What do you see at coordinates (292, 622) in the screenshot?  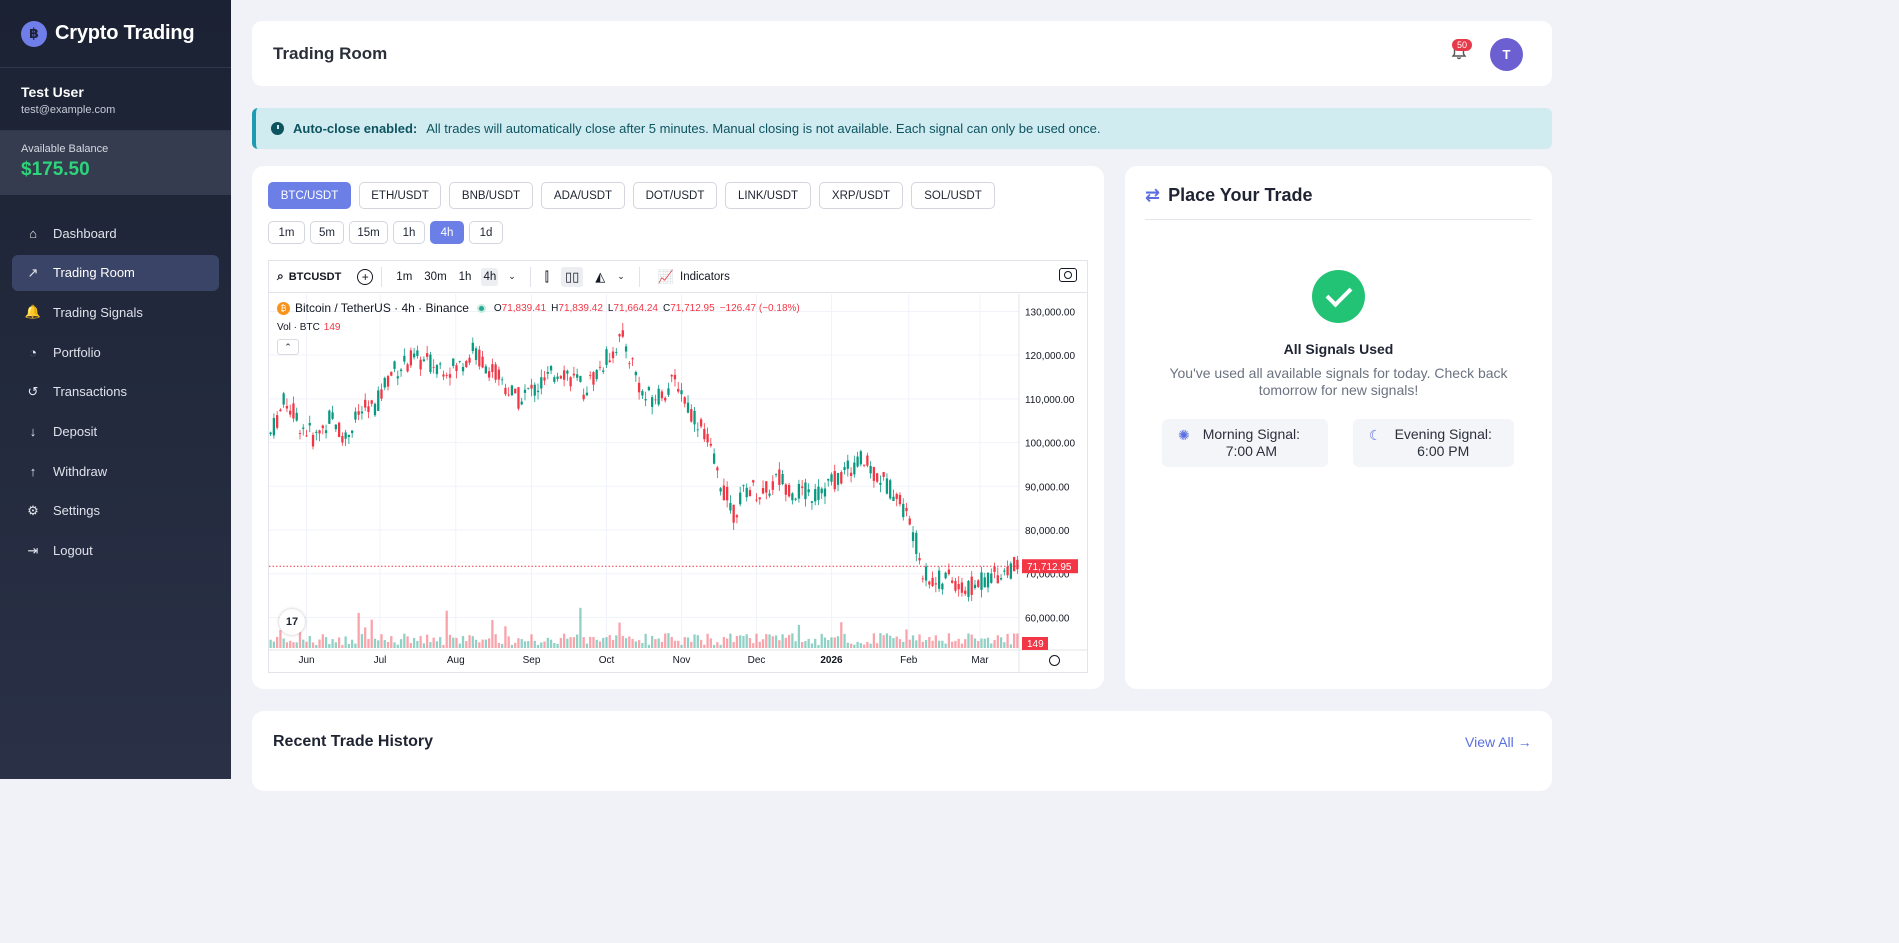 I see `tradingview-logo: 17` at bounding box center [292, 622].